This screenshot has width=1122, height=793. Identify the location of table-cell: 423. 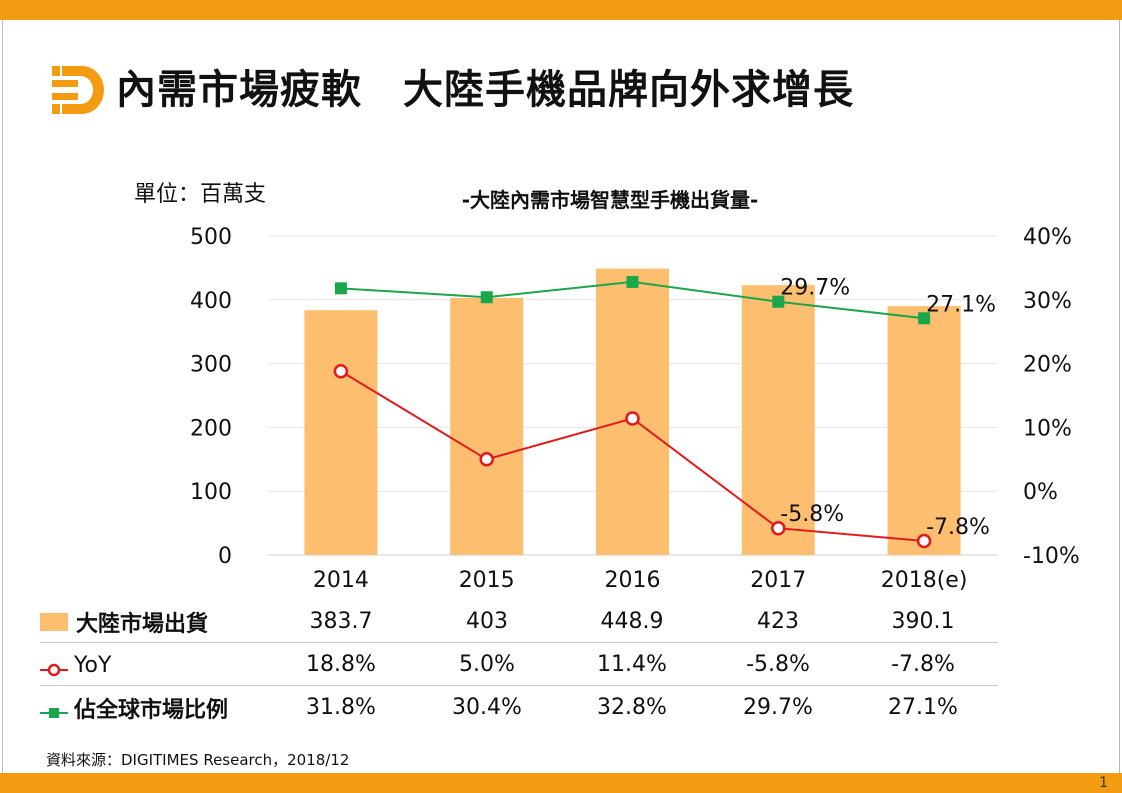
(778, 621).